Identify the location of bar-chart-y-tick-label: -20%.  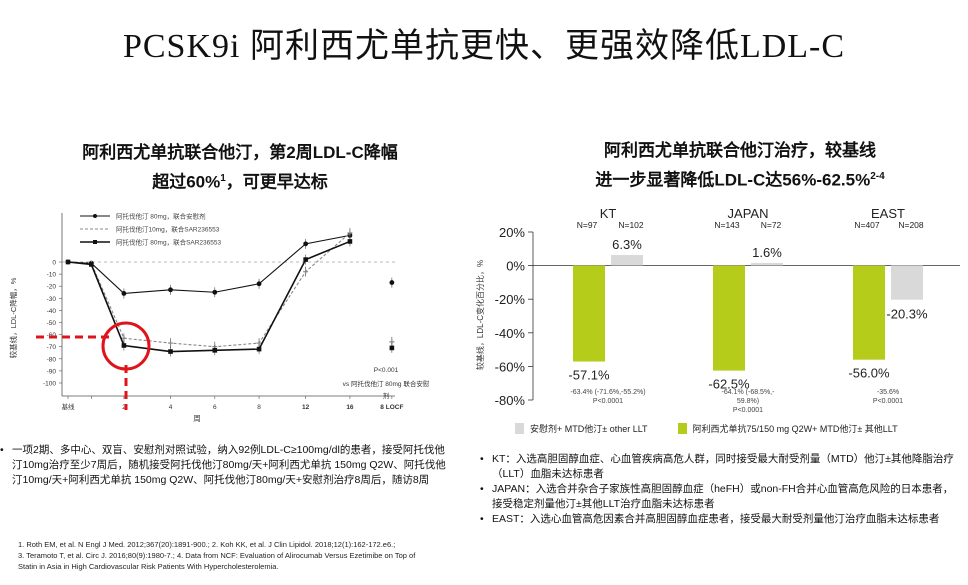
(510, 299).